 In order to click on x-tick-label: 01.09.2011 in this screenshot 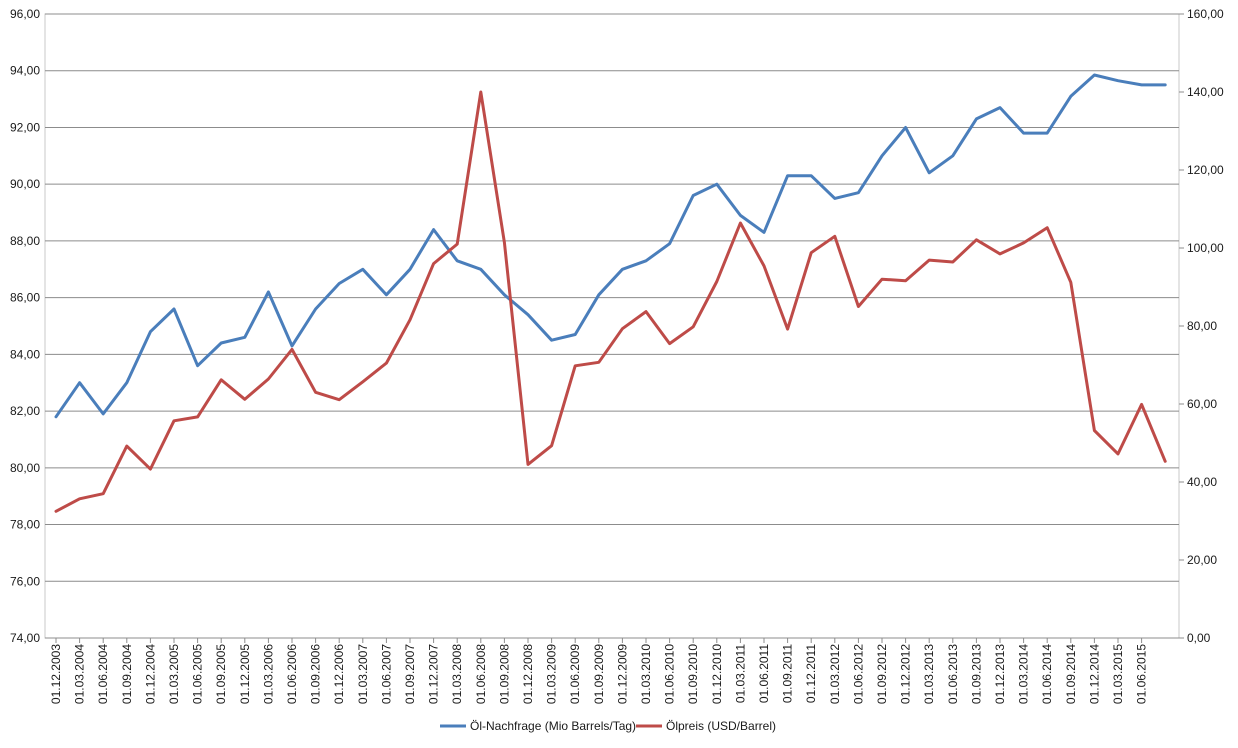, I will do `click(788, 673)`.